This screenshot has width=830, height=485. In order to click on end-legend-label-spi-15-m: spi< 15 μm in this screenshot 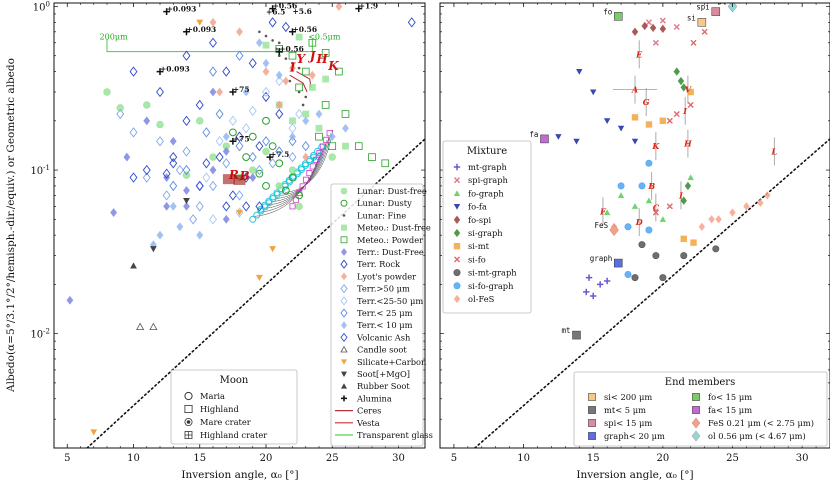, I will do `click(628, 423)`.